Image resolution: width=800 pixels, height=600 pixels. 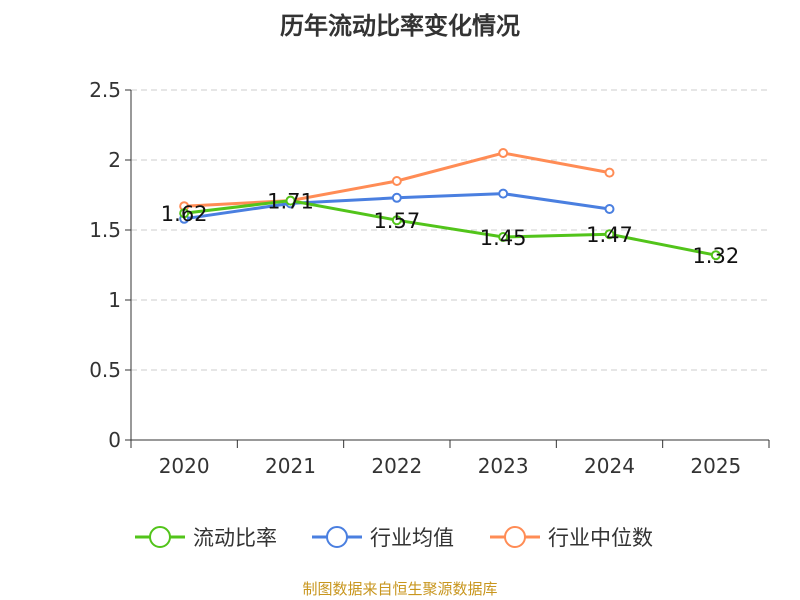 What do you see at coordinates (114, 160) in the screenshot?
I see `y-tick-label: 2` at bounding box center [114, 160].